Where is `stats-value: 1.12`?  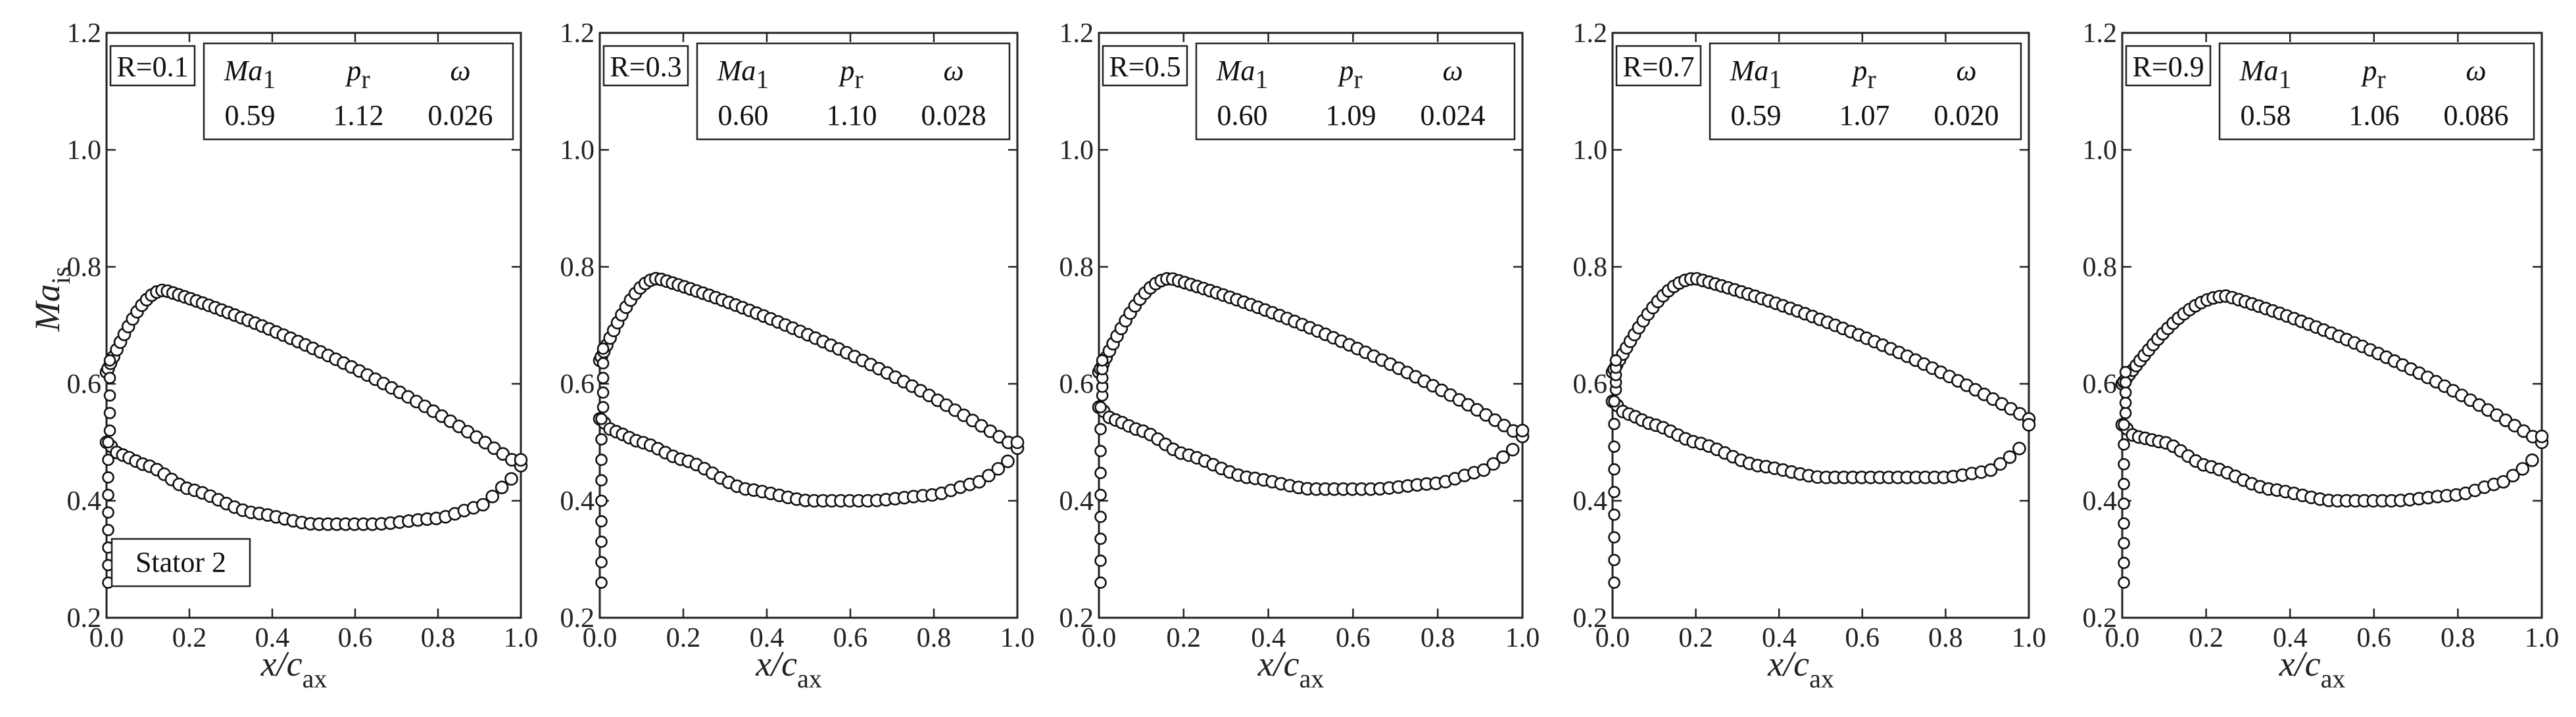 stats-value: 1.12 is located at coordinates (358, 115).